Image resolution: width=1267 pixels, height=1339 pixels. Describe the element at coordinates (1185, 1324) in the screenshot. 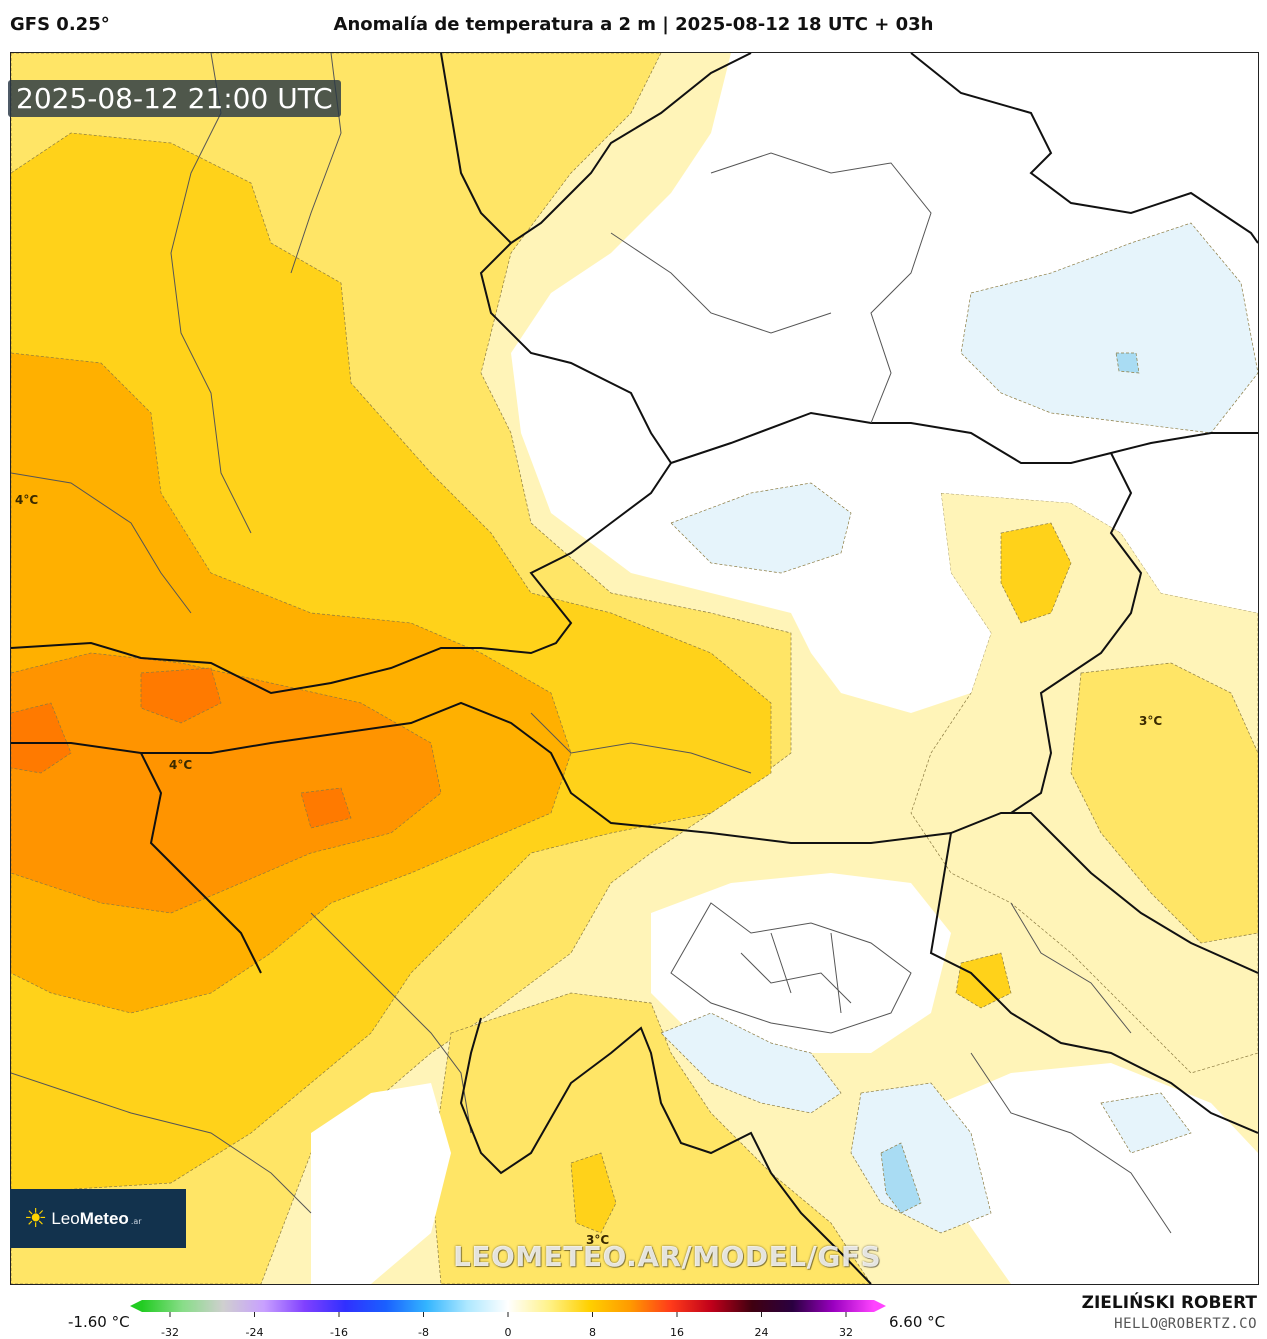

I see `author-email: HELLO@ROBERTZ.CO` at that location.